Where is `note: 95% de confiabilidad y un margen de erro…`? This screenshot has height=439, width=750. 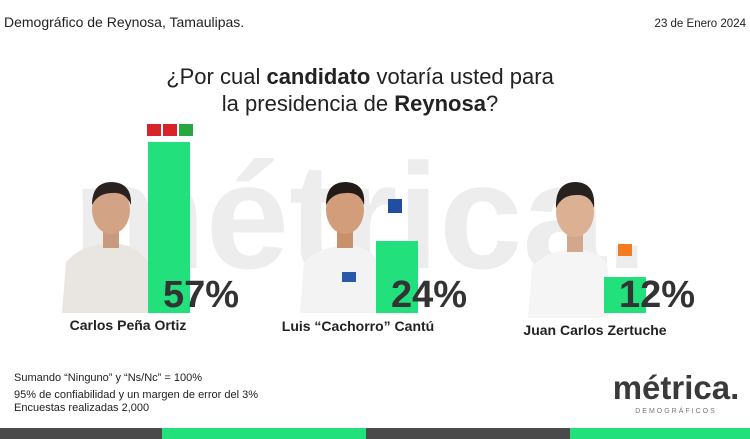 note: 95% de confiabilidad y un margen de erro… is located at coordinates (136, 395).